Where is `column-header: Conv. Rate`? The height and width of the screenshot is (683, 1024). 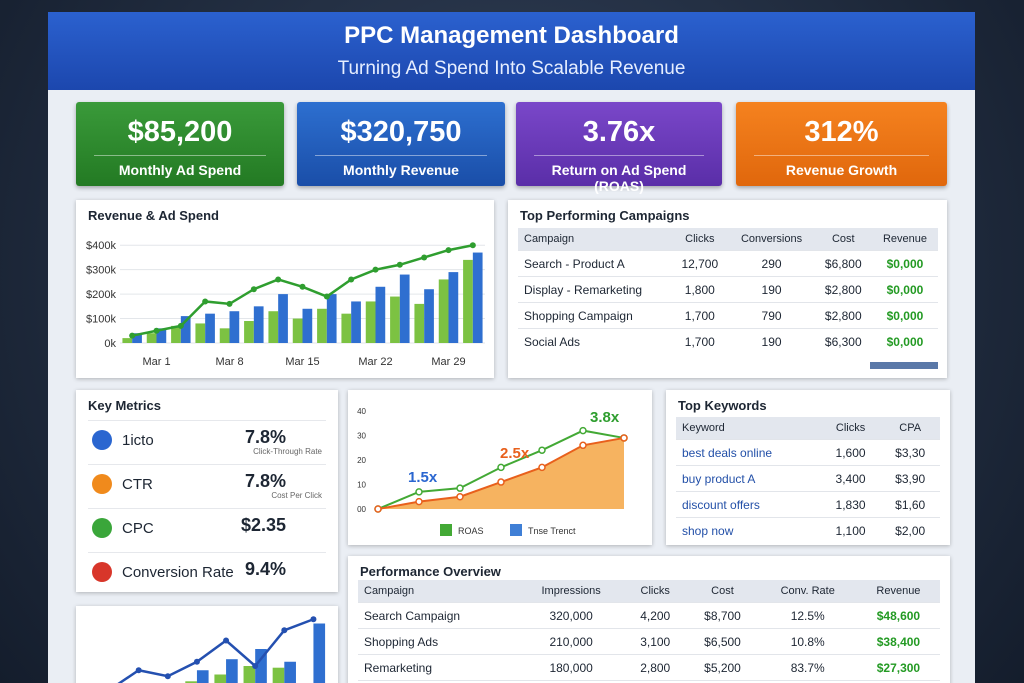 column-header: Conv. Rate is located at coordinates (807, 591).